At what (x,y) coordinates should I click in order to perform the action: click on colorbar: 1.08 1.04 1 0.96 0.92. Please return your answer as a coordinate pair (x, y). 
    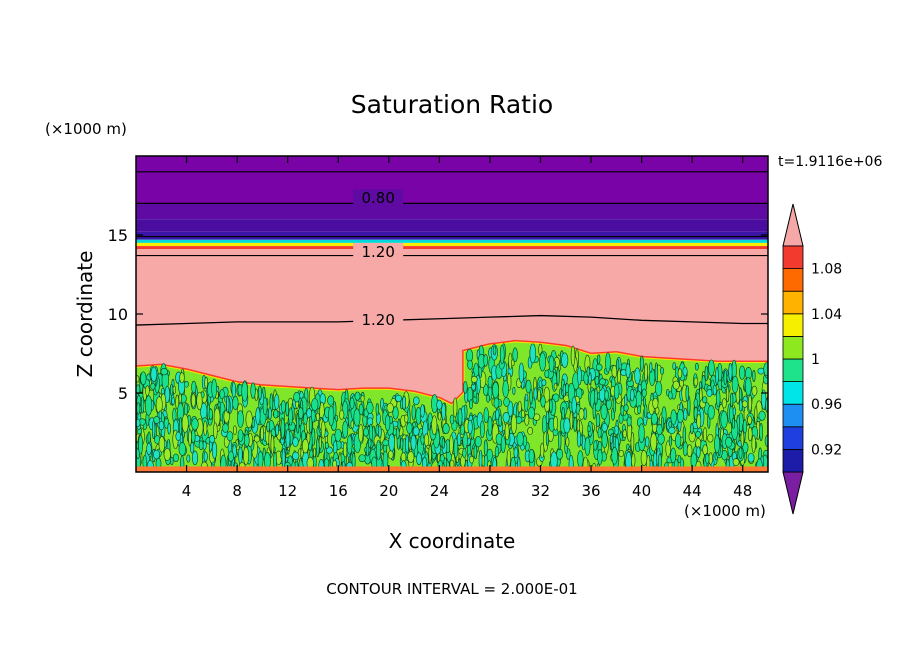
    Looking at the image, I should click on (812, 359).